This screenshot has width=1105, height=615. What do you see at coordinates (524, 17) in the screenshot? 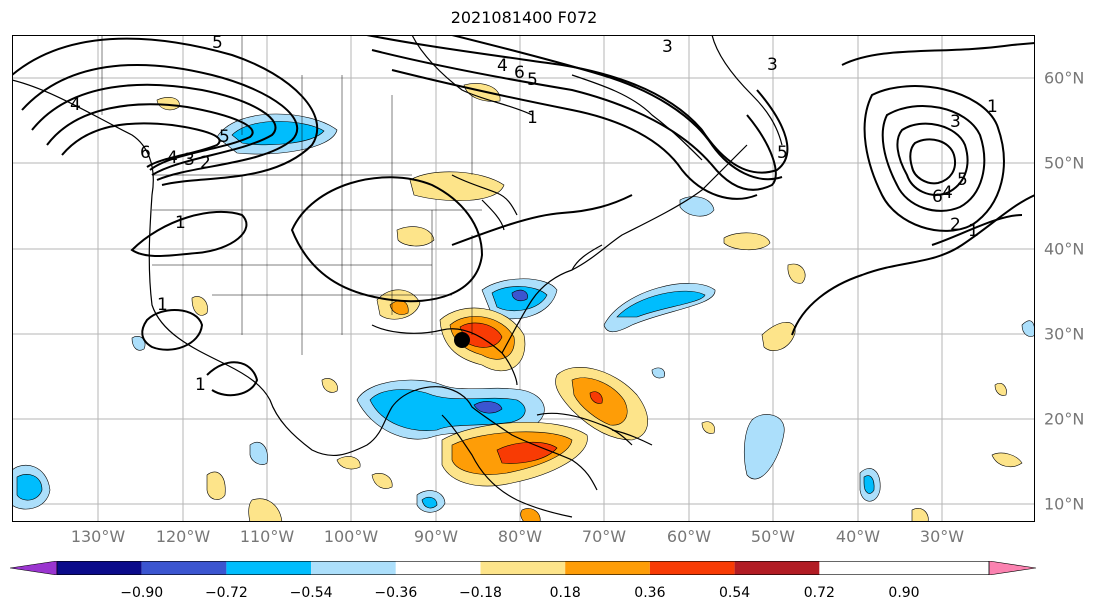
I see `map-title: 2021081400 F072` at bounding box center [524, 17].